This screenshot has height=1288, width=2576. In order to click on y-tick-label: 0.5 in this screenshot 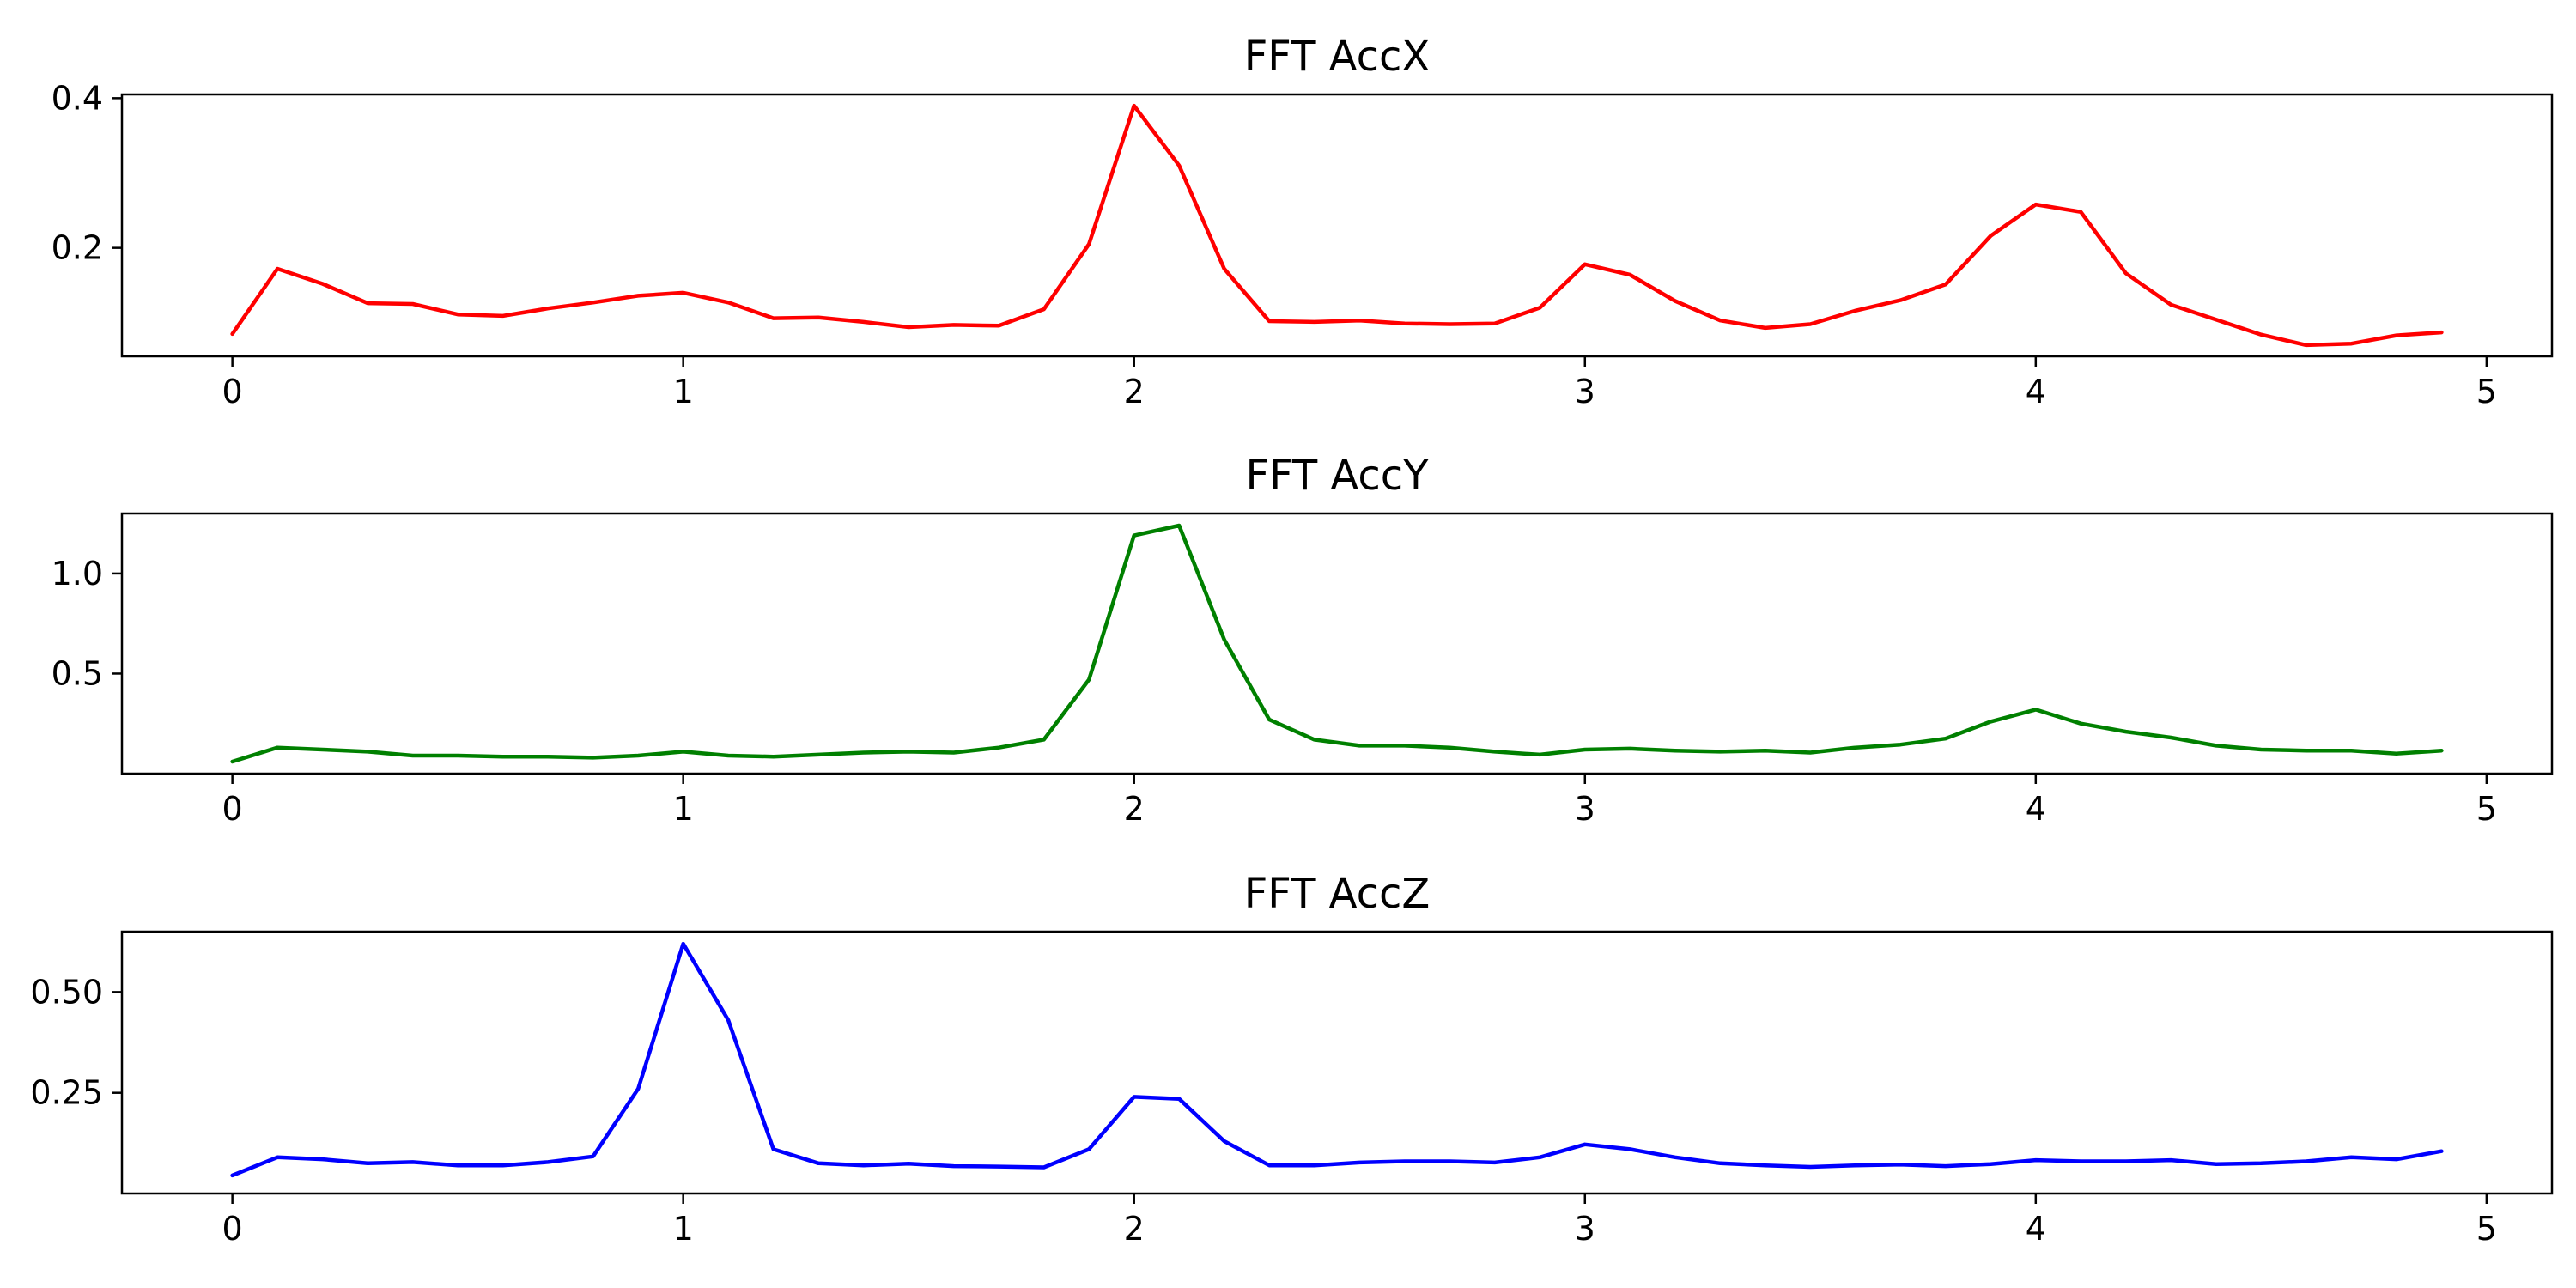, I will do `click(77, 673)`.